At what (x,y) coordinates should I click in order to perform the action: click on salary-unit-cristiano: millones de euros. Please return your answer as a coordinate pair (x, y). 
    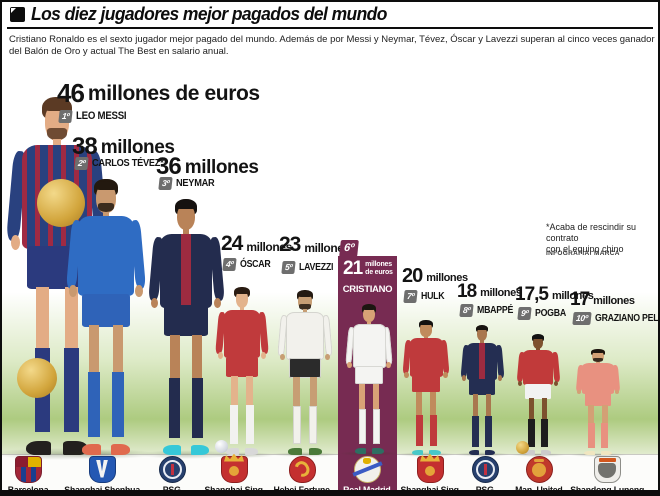
    Looking at the image, I should click on (379, 268).